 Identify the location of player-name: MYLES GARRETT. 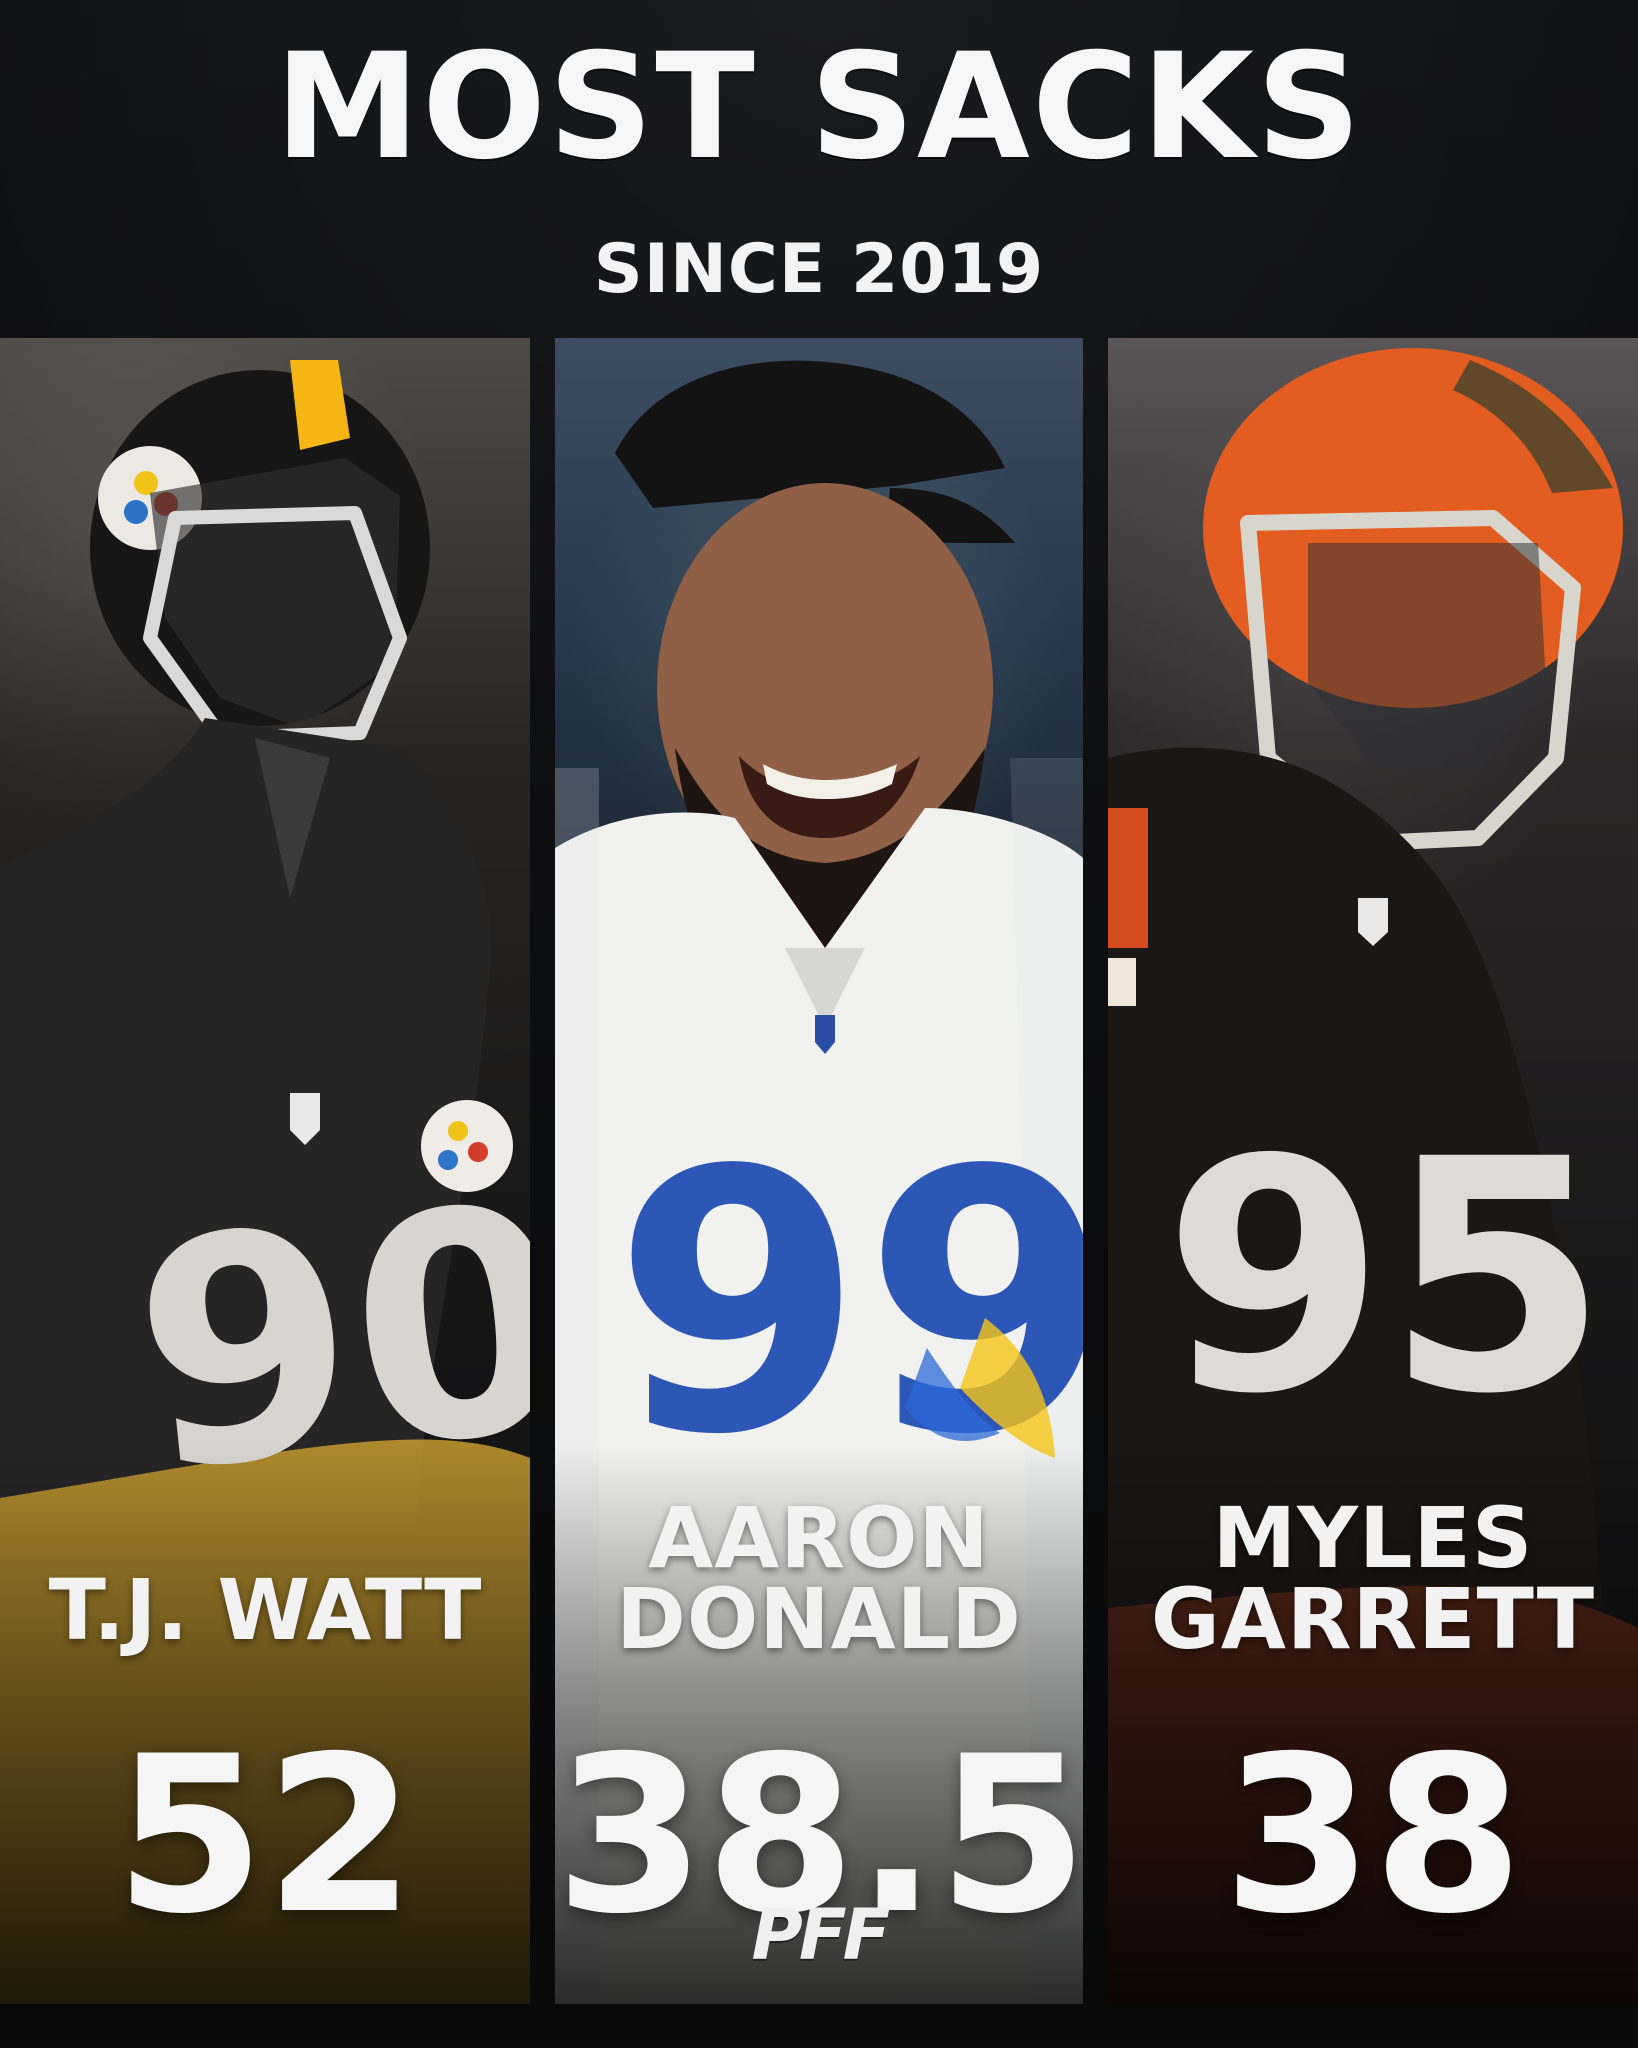
(1373, 1578).